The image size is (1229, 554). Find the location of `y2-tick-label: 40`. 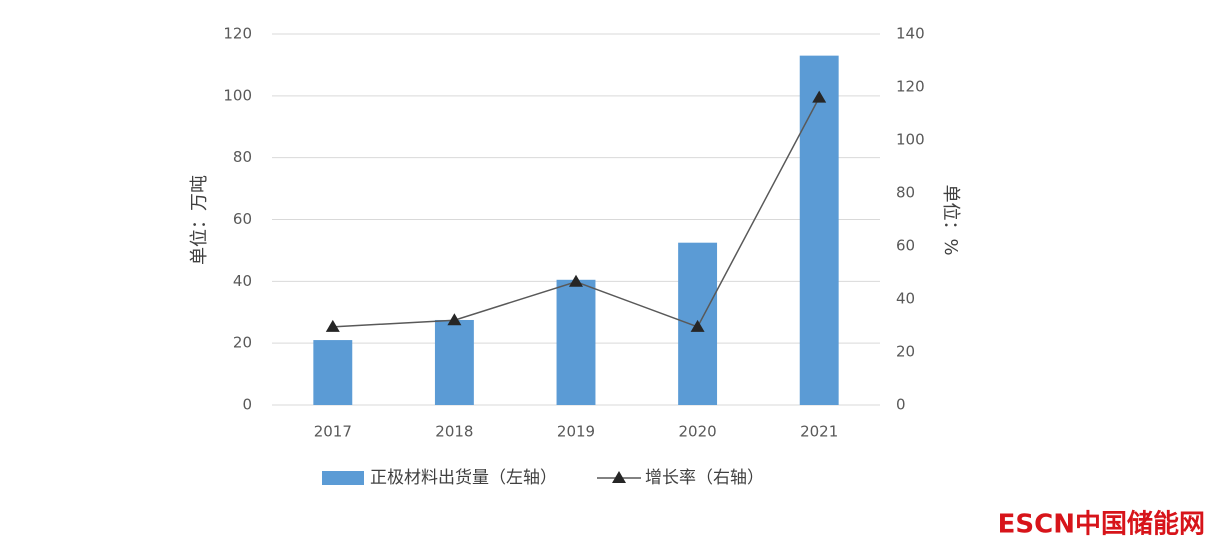

y2-tick-label: 40 is located at coordinates (905, 299).